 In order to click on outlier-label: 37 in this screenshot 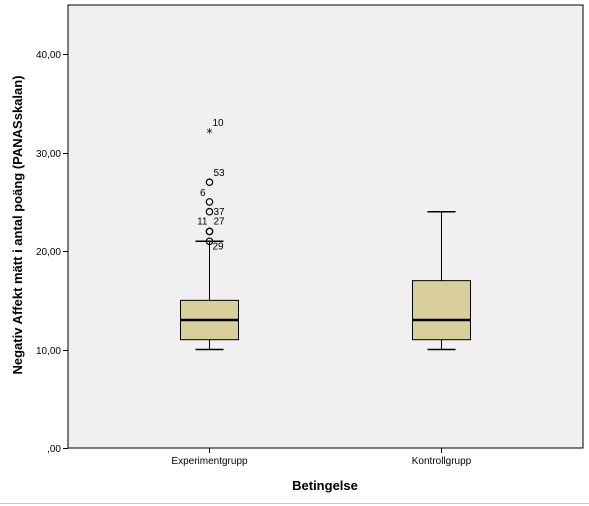, I will do `click(220, 212)`.